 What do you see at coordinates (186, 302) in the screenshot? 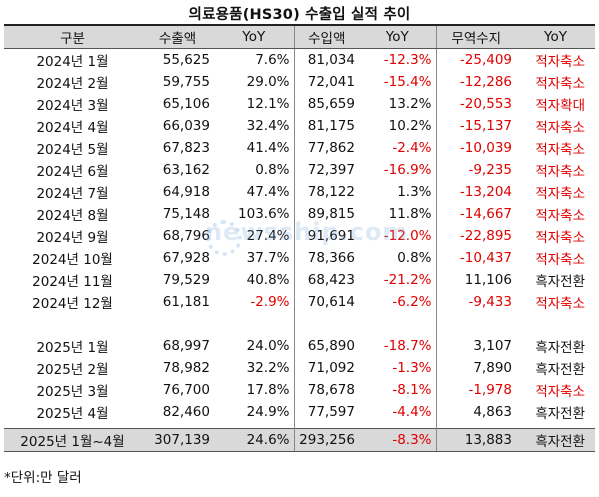
I see `export-cell: 61,181` at bounding box center [186, 302].